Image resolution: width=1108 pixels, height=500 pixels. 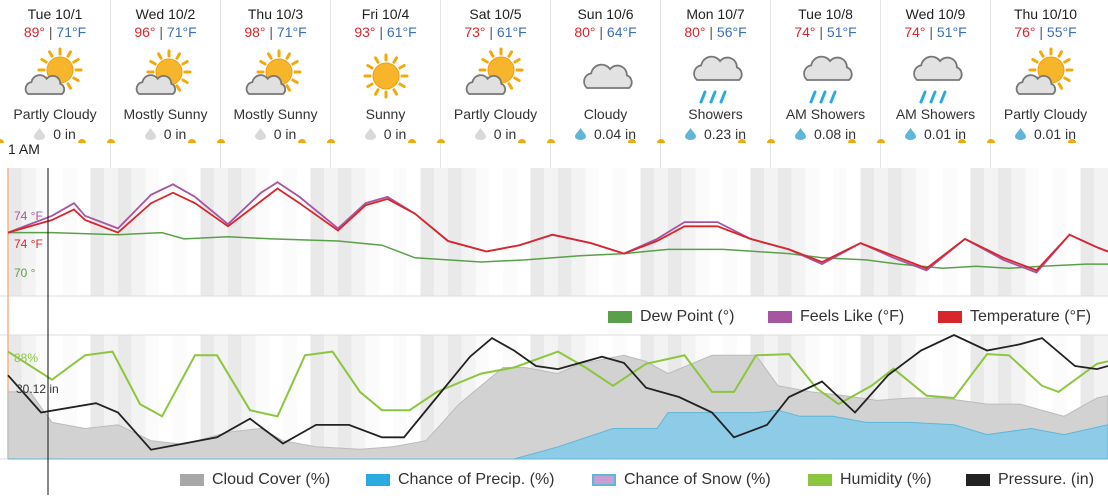 I want to click on legend-chance-of-snow: Chance of Snow (%), so click(x=681, y=480).